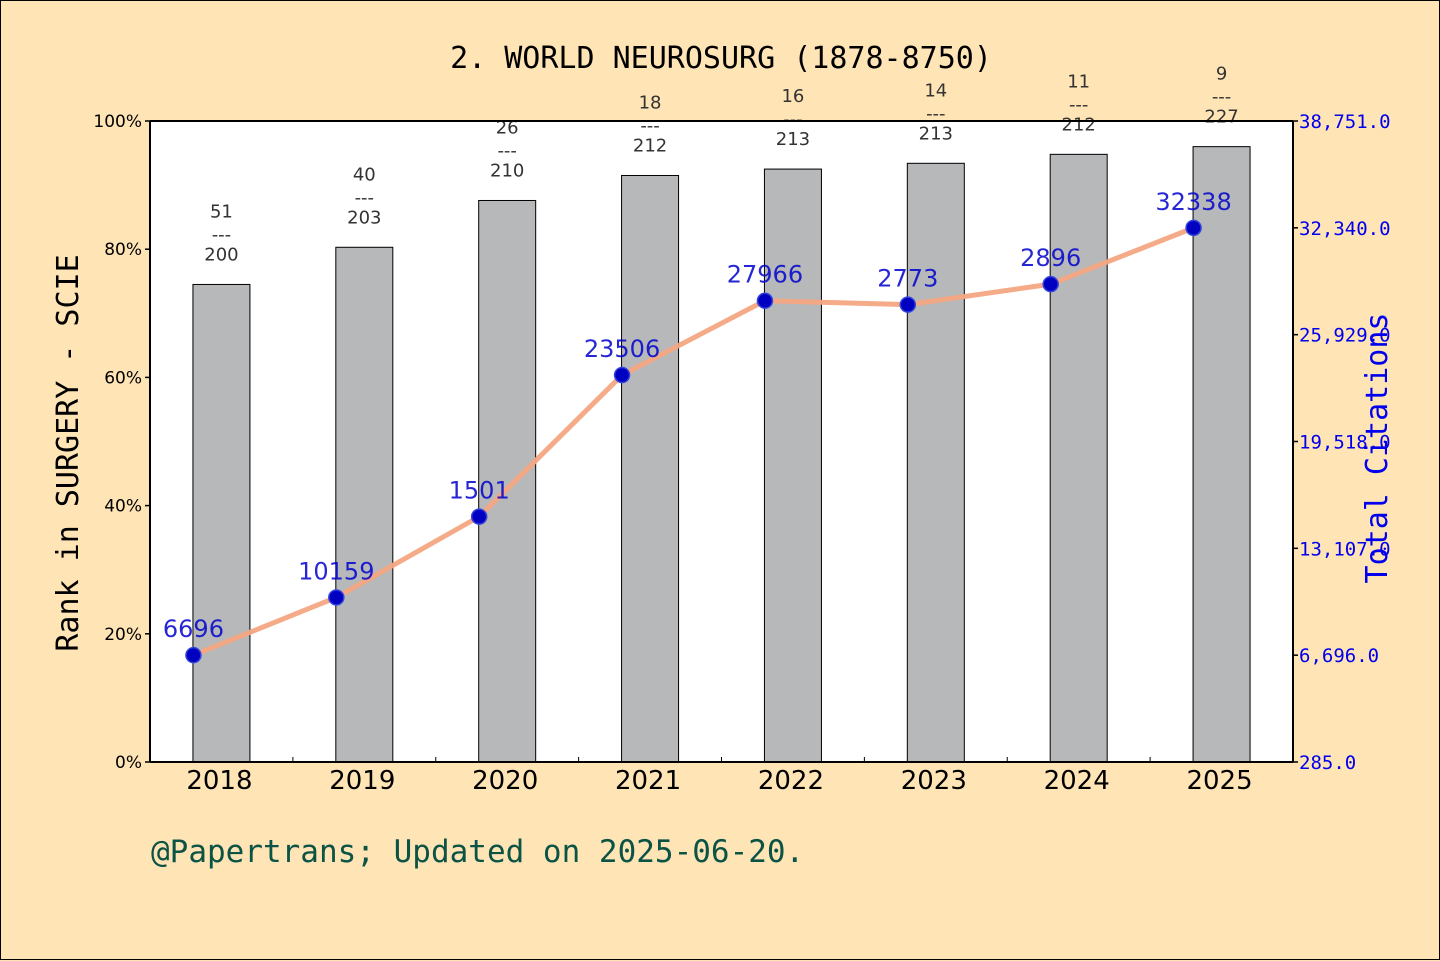 The image size is (1440, 961). I want to click on x-tick-label: 2018, so click(219, 781).